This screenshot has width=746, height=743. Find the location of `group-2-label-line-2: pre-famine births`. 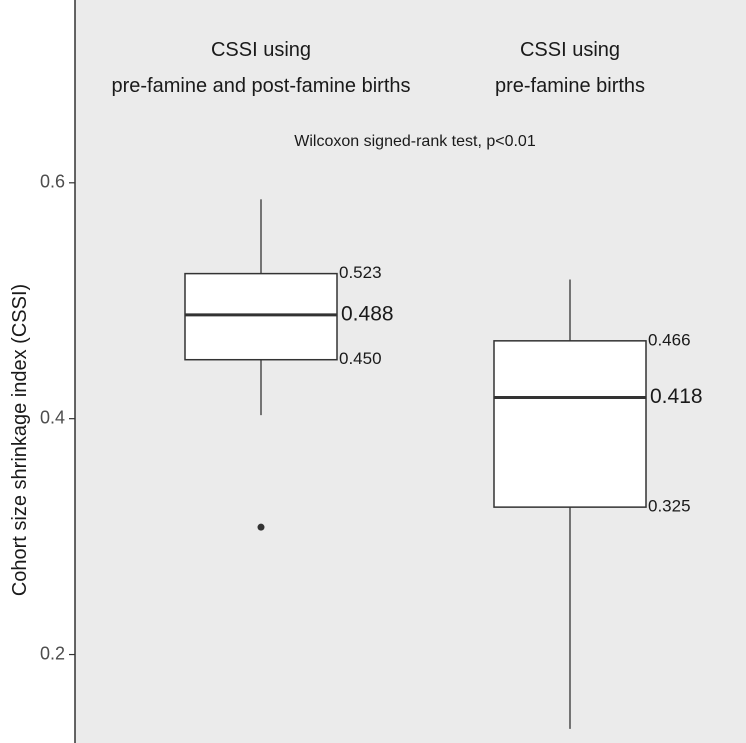

group-2-label-line-2: pre-famine births is located at coordinates (570, 86).